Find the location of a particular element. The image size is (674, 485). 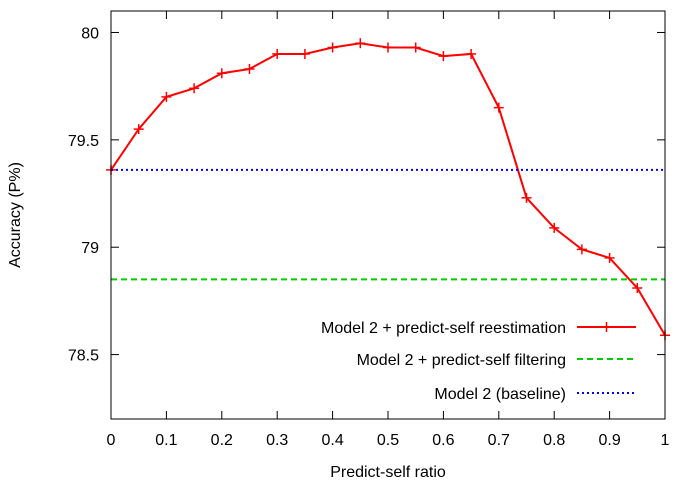

x-tick-label: 0.9 is located at coordinates (609, 440).